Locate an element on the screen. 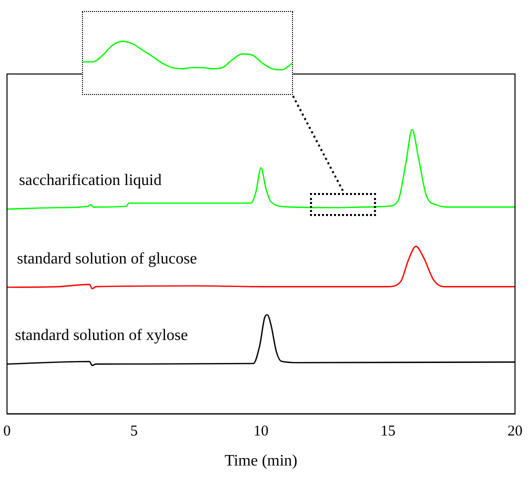 This screenshot has width=531, height=477. series-label: standard solution of glucose is located at coordinates (107, 259).